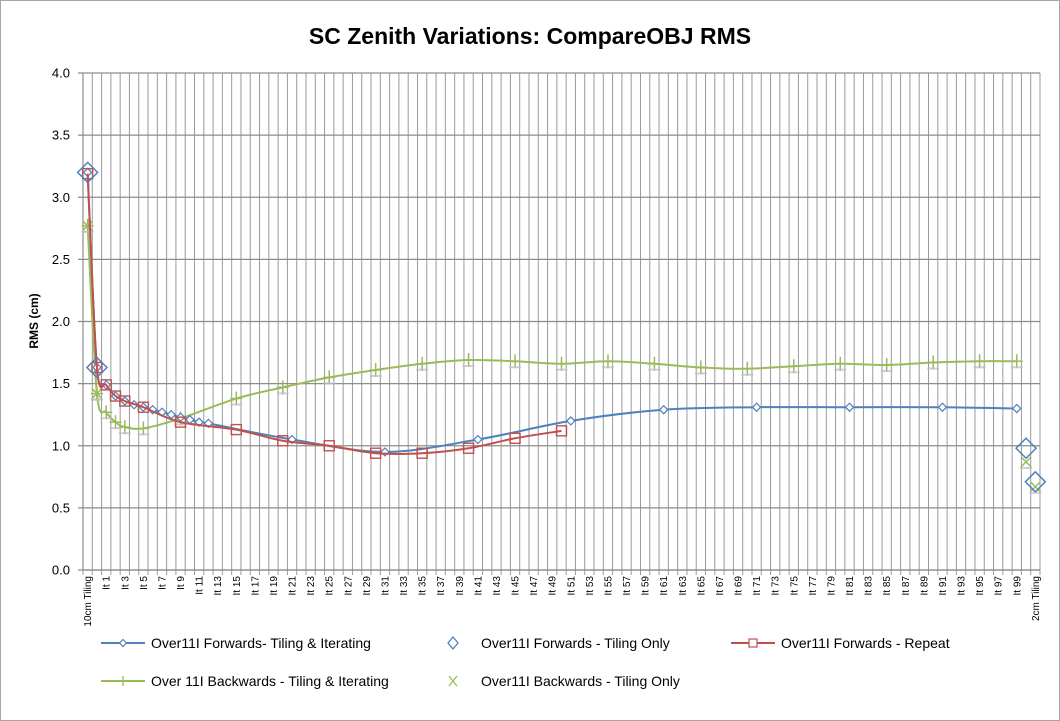 The image size is (1060, 721). Describe the element at coordinates (404, 586) in the screenshot. I see `x-tick-label: It 33` at that location.